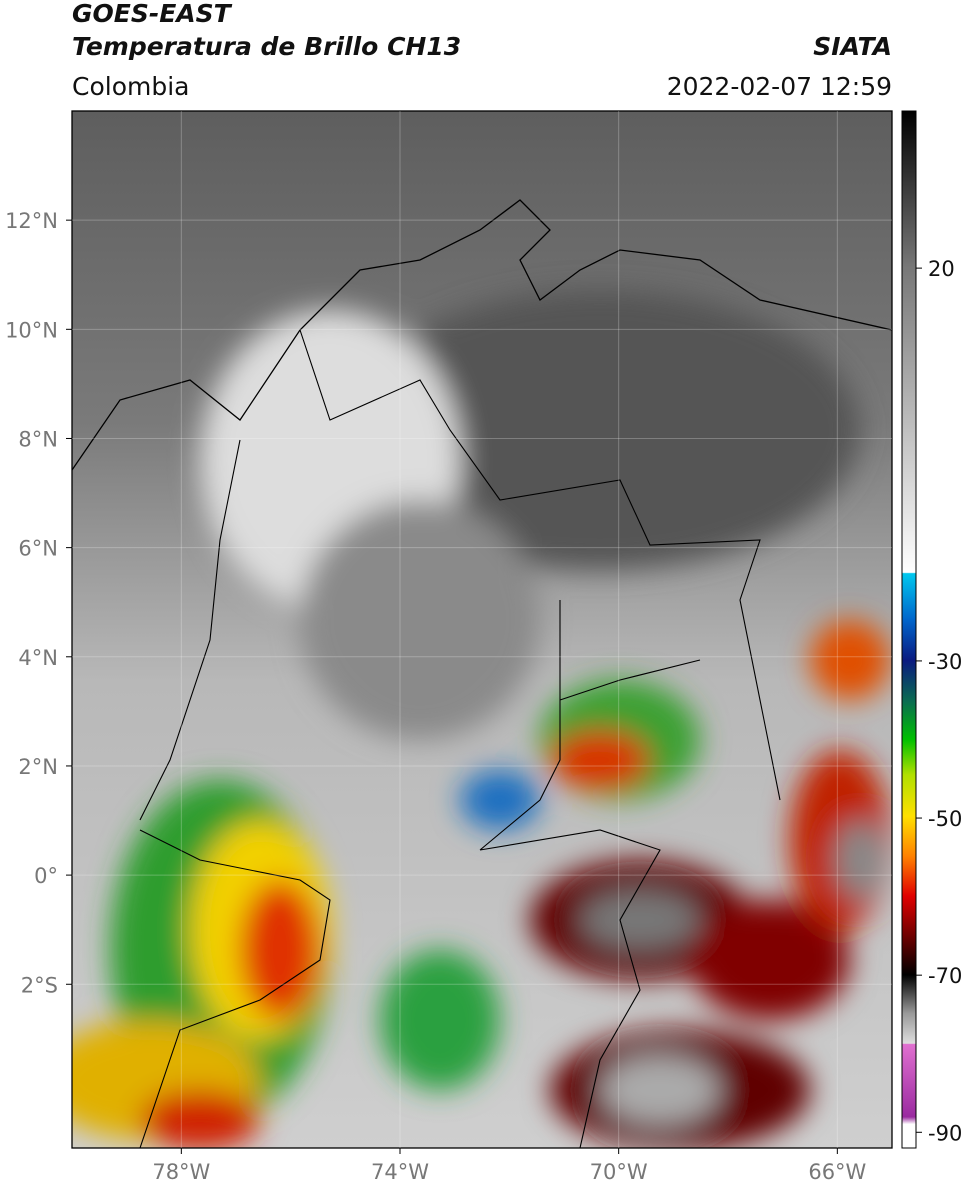 The image size is (966, 1194). What do you see at coordinates (152, 14) in the screenshot?
I see `satellite: GOES-EAST` at bounding box center [152, 14].